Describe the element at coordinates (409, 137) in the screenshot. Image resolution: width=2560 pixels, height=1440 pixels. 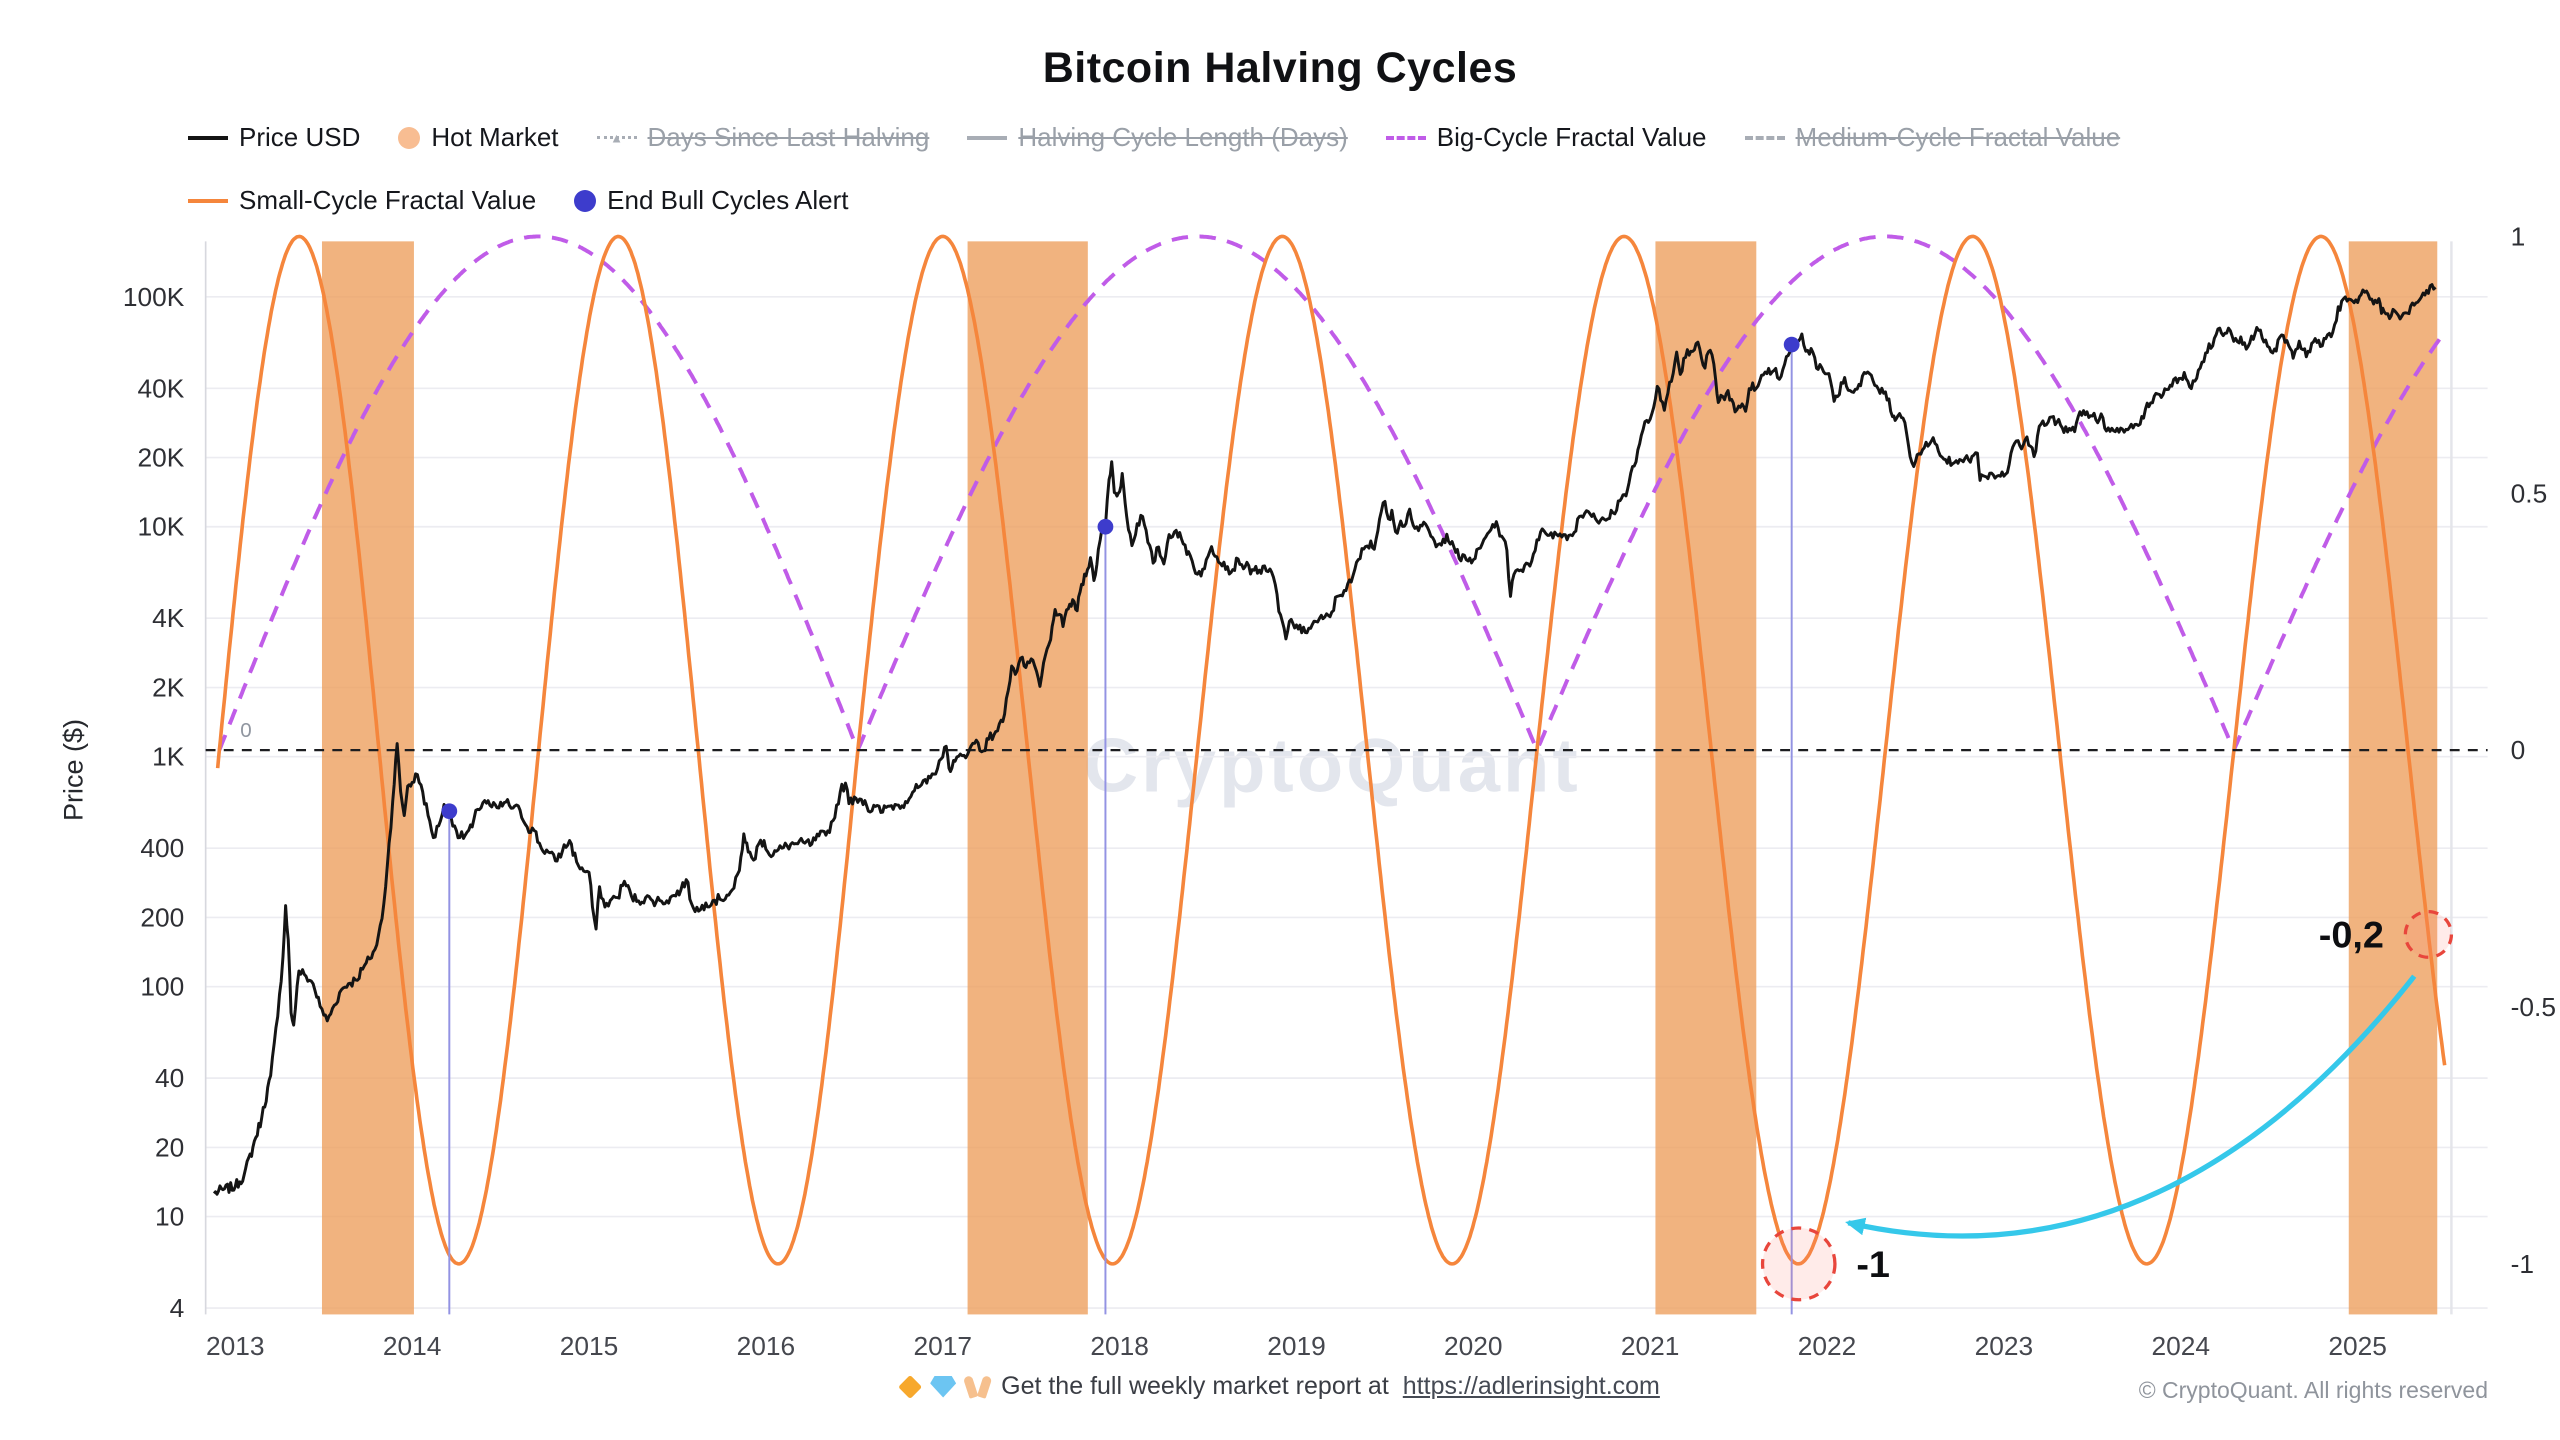
I see `hot-market-circle-swatch` at that location.